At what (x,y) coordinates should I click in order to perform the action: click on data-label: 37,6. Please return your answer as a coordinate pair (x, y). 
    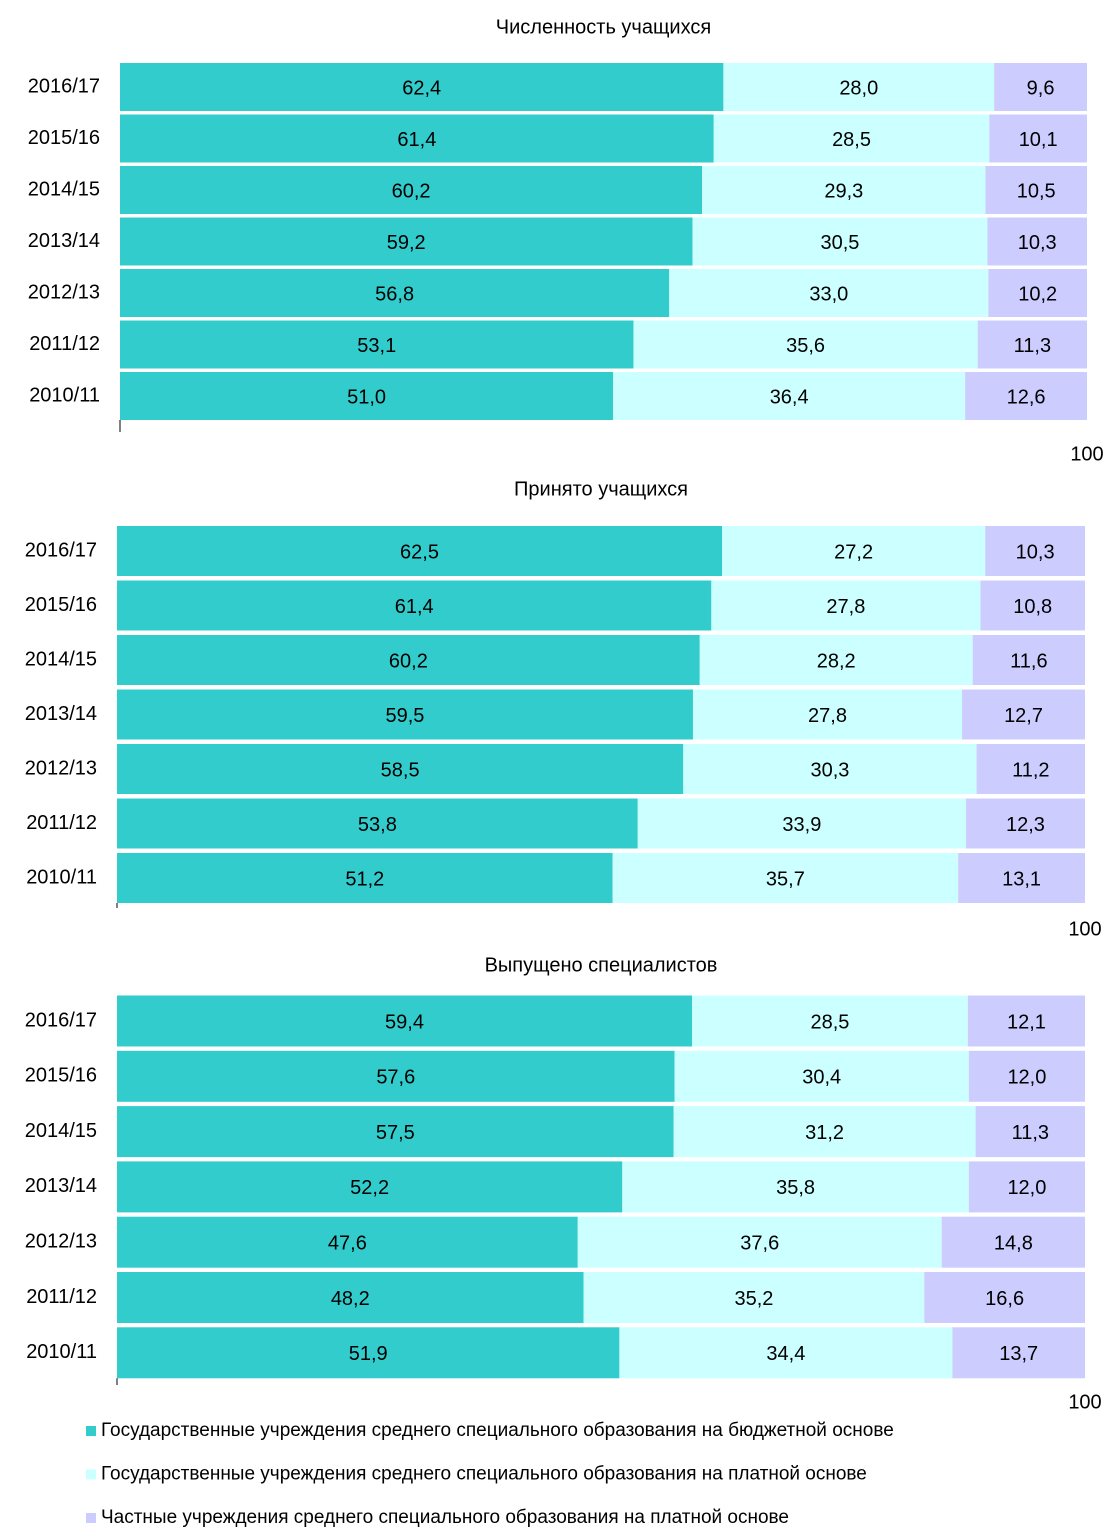
    Looking at the image, I should click on (759, 1243).